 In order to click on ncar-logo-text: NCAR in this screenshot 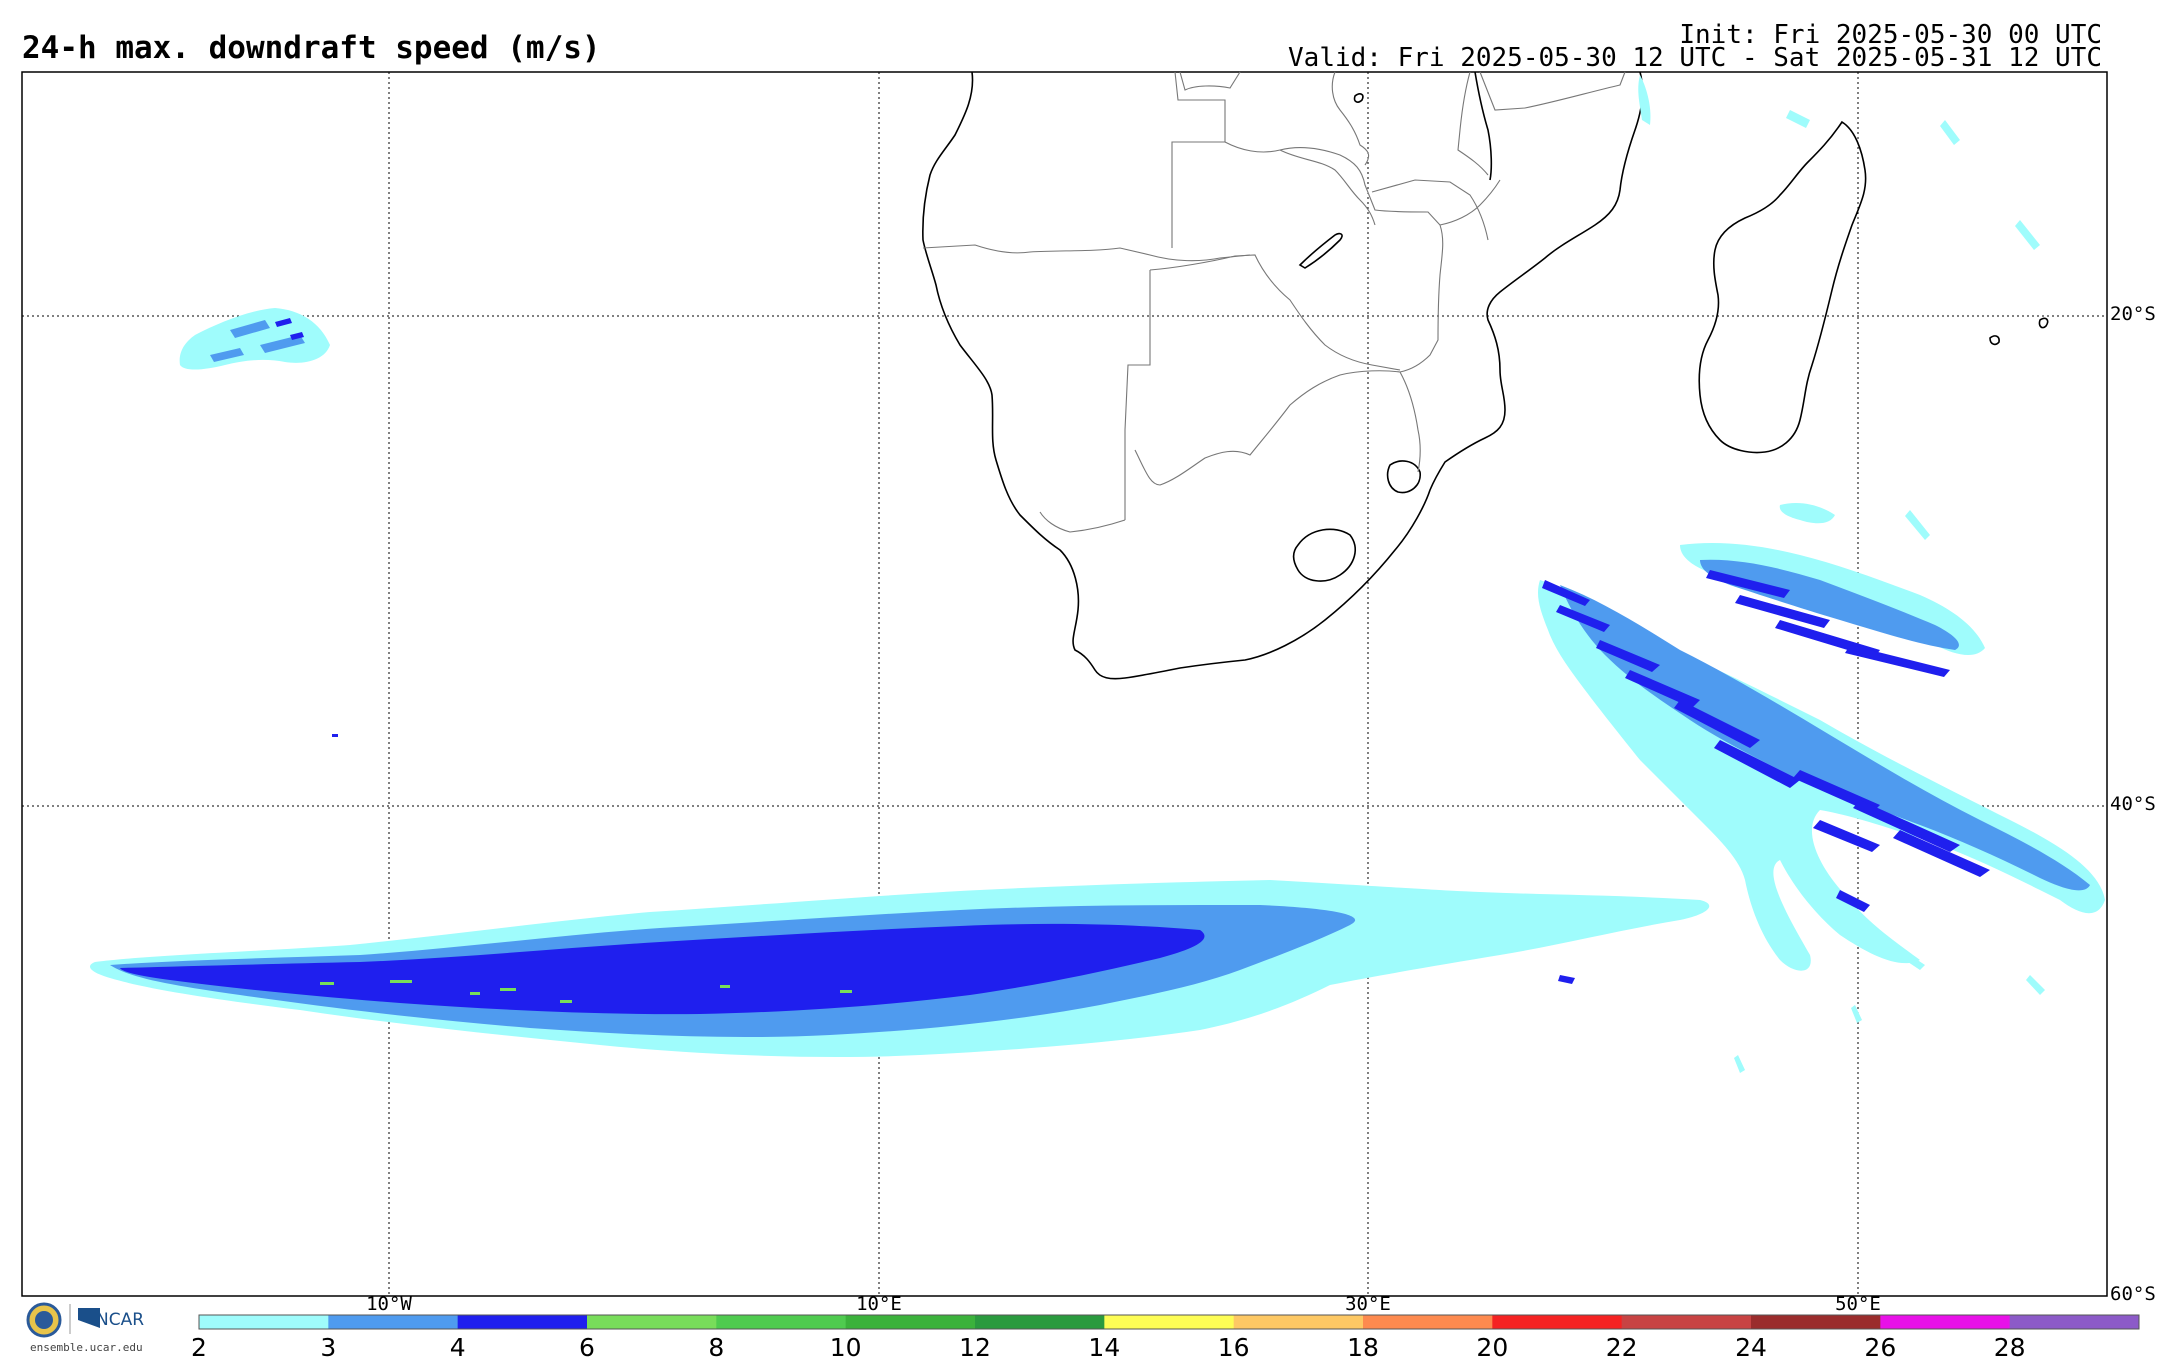, I will do `click(120, 1320)`.